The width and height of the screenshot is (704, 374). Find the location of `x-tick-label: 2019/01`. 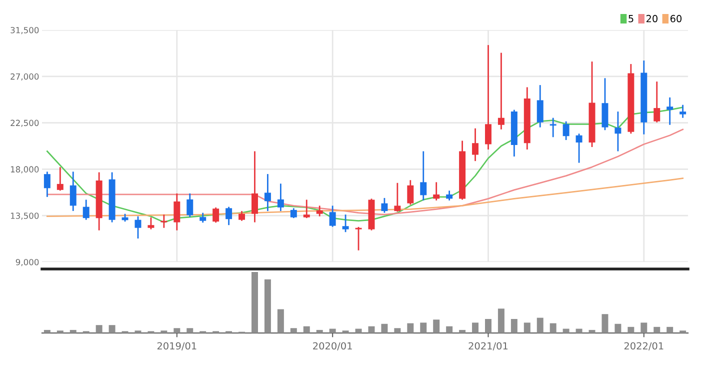

x-tick-label: 2019/01 is located at coordinates (176, 346).